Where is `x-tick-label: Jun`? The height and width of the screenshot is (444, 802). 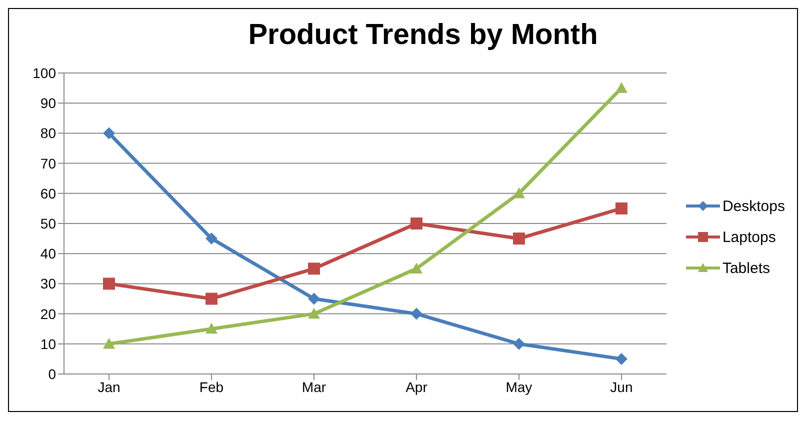
x-tick-label: Jun is located at coordinates (621, 386).